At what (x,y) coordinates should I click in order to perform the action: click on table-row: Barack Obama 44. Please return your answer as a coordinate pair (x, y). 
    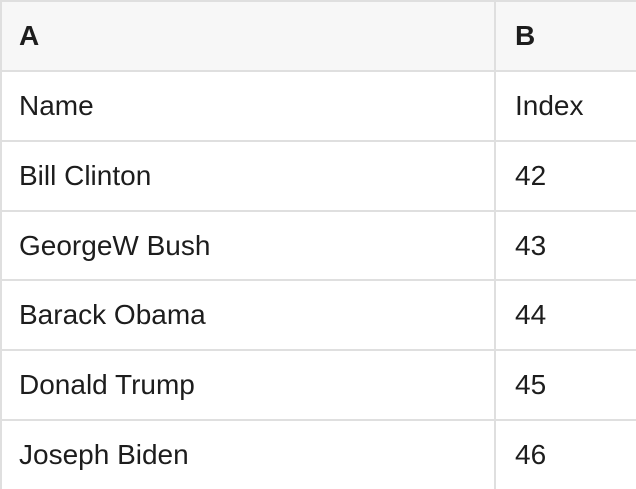
    Looking at the image, I should click on (319, 316).